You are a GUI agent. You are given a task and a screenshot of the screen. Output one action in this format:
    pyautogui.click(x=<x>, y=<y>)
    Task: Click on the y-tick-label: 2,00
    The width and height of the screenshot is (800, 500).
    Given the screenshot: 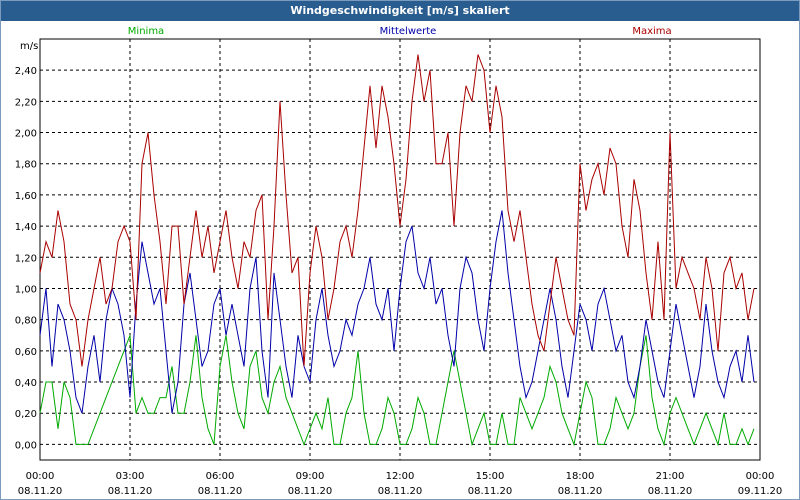 What is the action you would take?
    pyautogui.click(x=26, y=134)
    